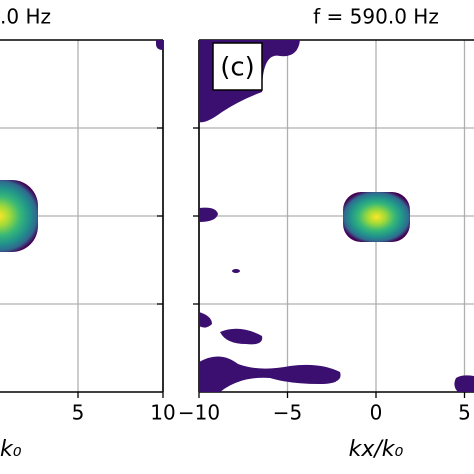 Image resolution: width=474 pixels, height=474 pixels. I want to click on panel-label-frame, so click(237, 66).